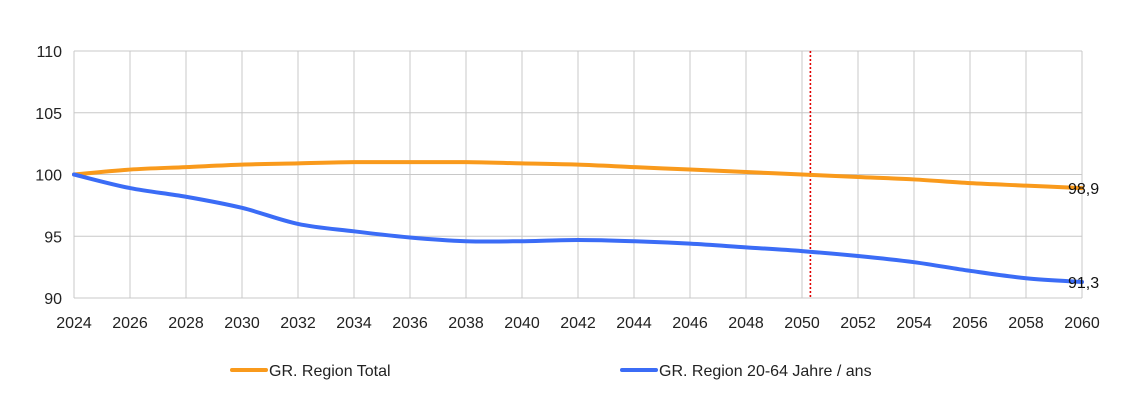 The width and height of the screenshot is (1140, 413). What do you see at coordinates (634, 323) in the screenshot?
I see `x-tick-label: 2044` at bounding box center [634, 323].